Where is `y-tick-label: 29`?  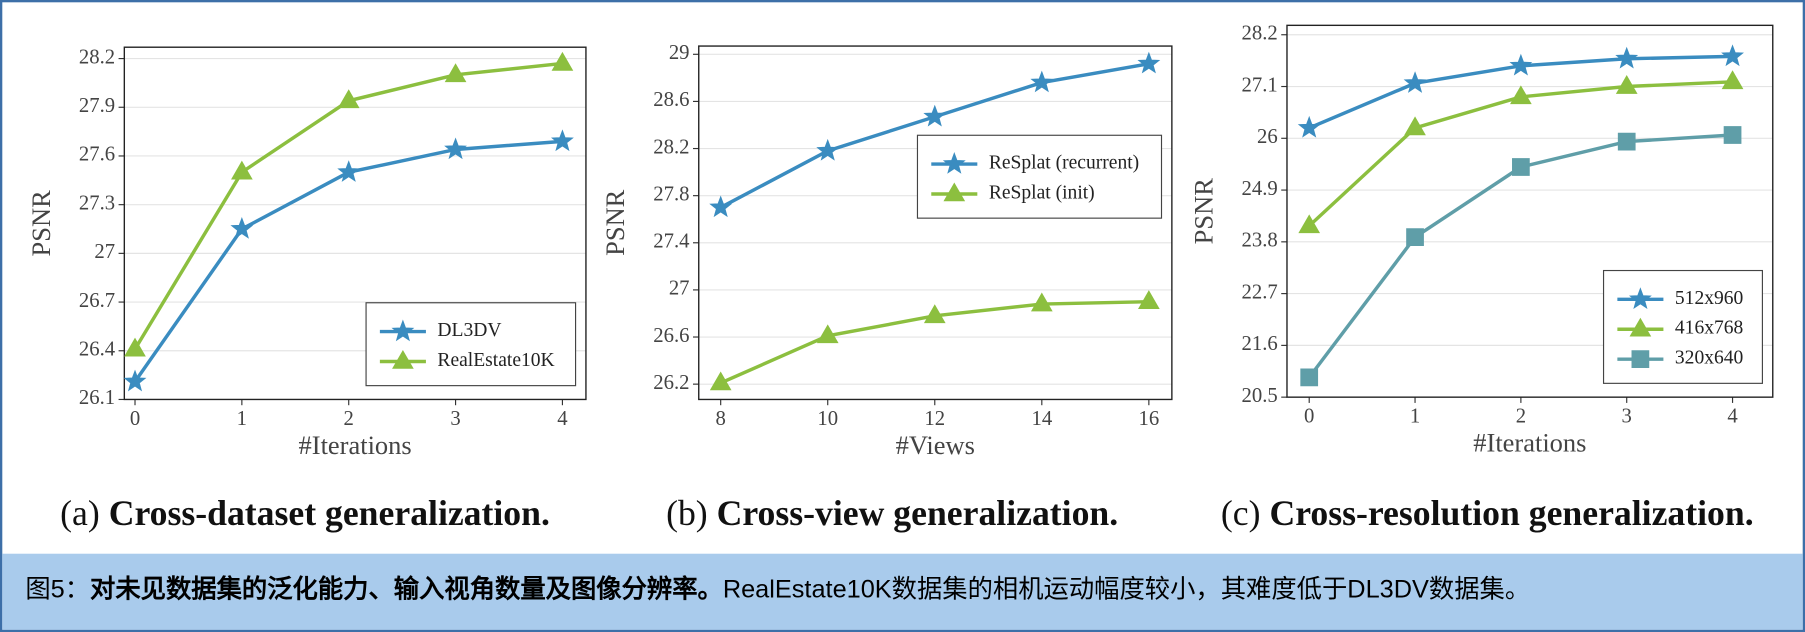 y-tick-label: 29 is located at coordinates (679, 53).